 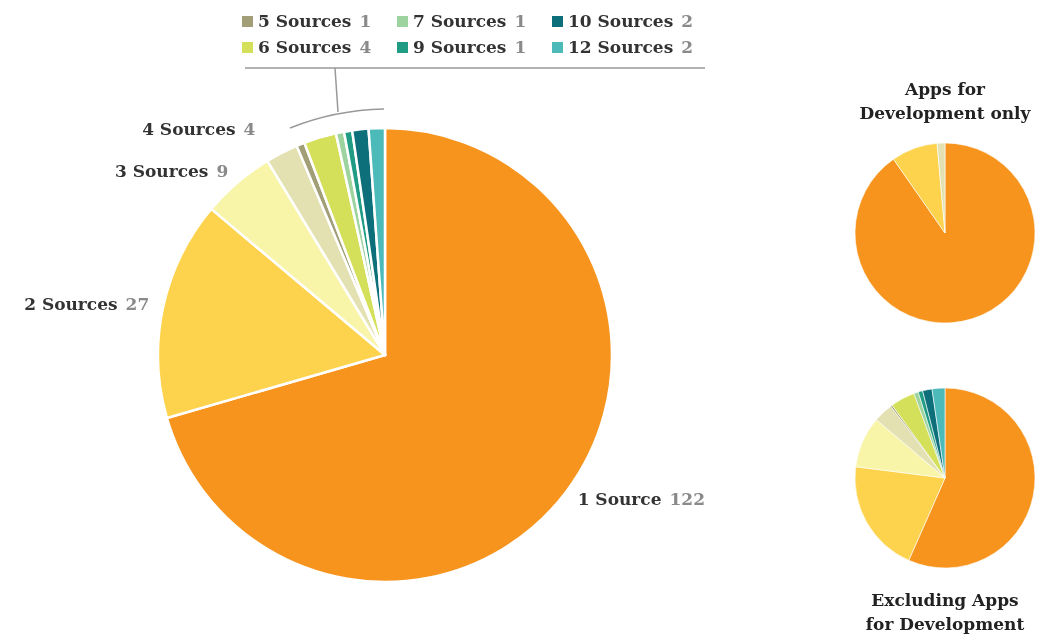 I want to click on legend-label: 5 Sources, so click(x=305, y=21).